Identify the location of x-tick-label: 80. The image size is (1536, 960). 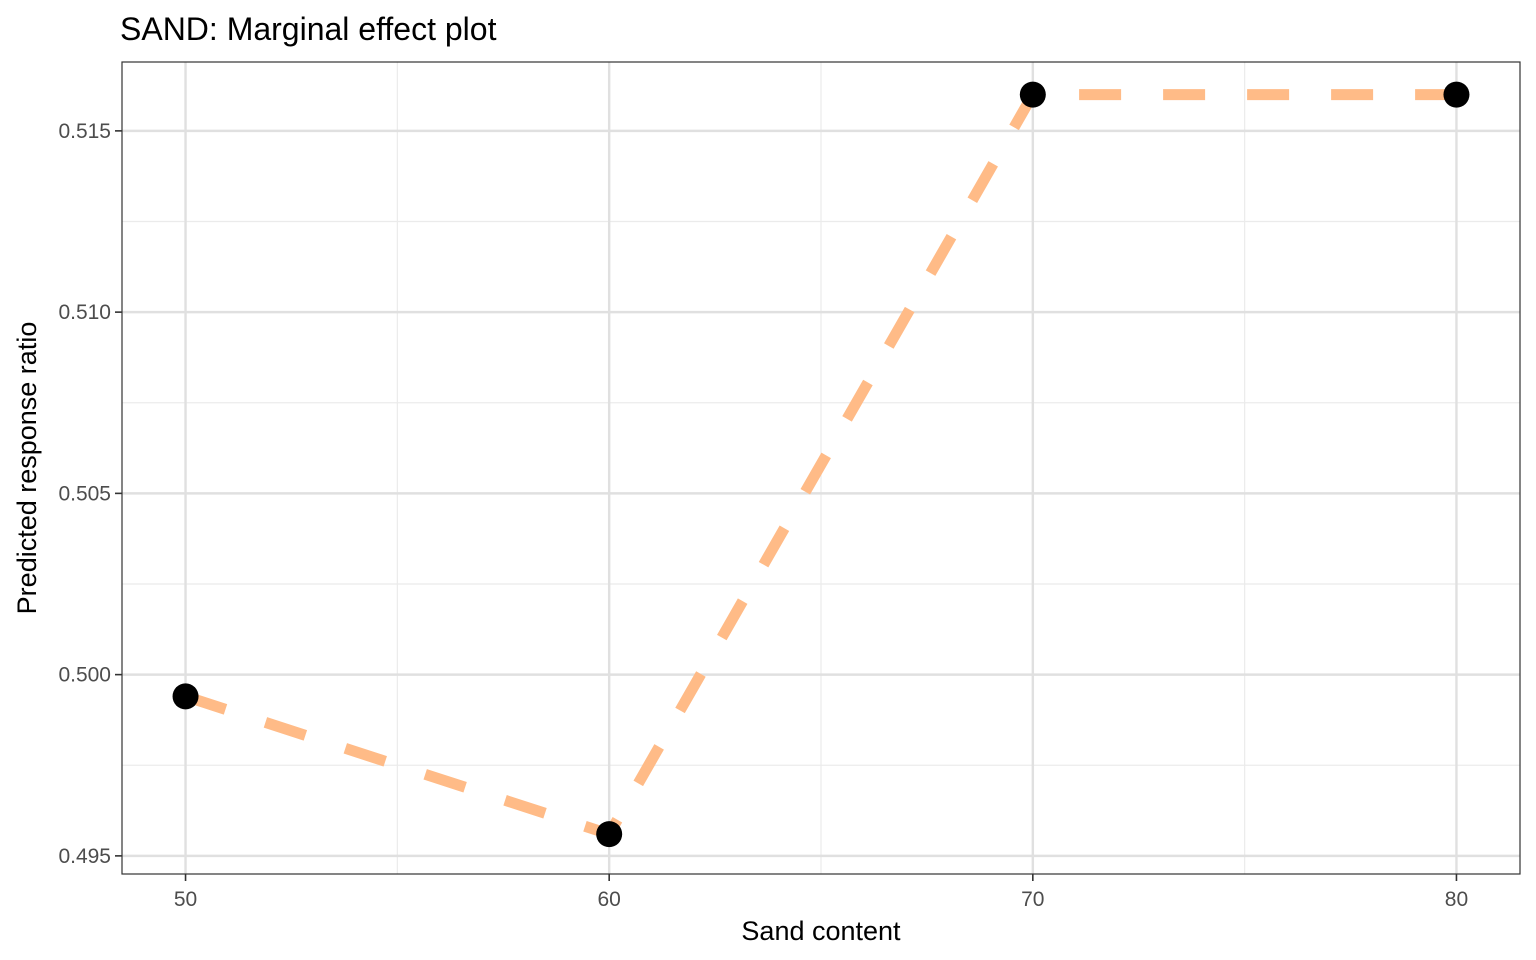
(1456, 899).